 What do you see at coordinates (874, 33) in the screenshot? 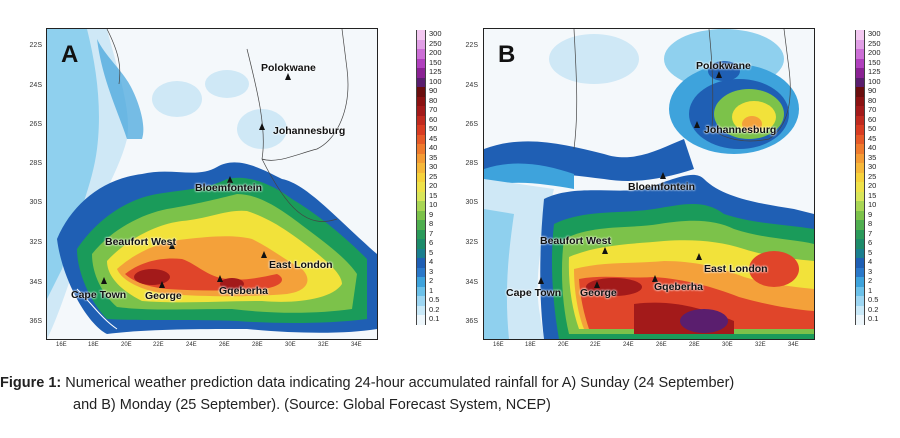
I see `colorbar-label: 300` at bounding box center [874, 33].